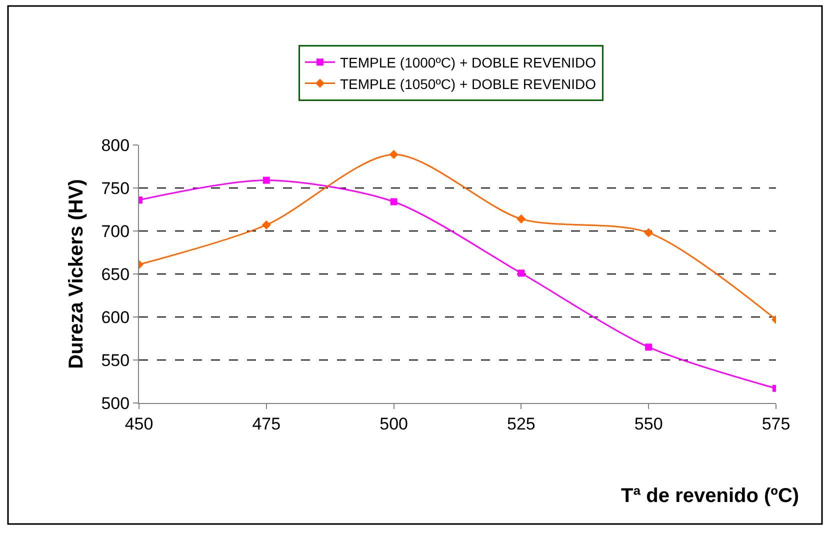 Image resolution: width=832 pixels, height=536 pixels. I want to click on x-tick-label: 550, so click(648, 424).